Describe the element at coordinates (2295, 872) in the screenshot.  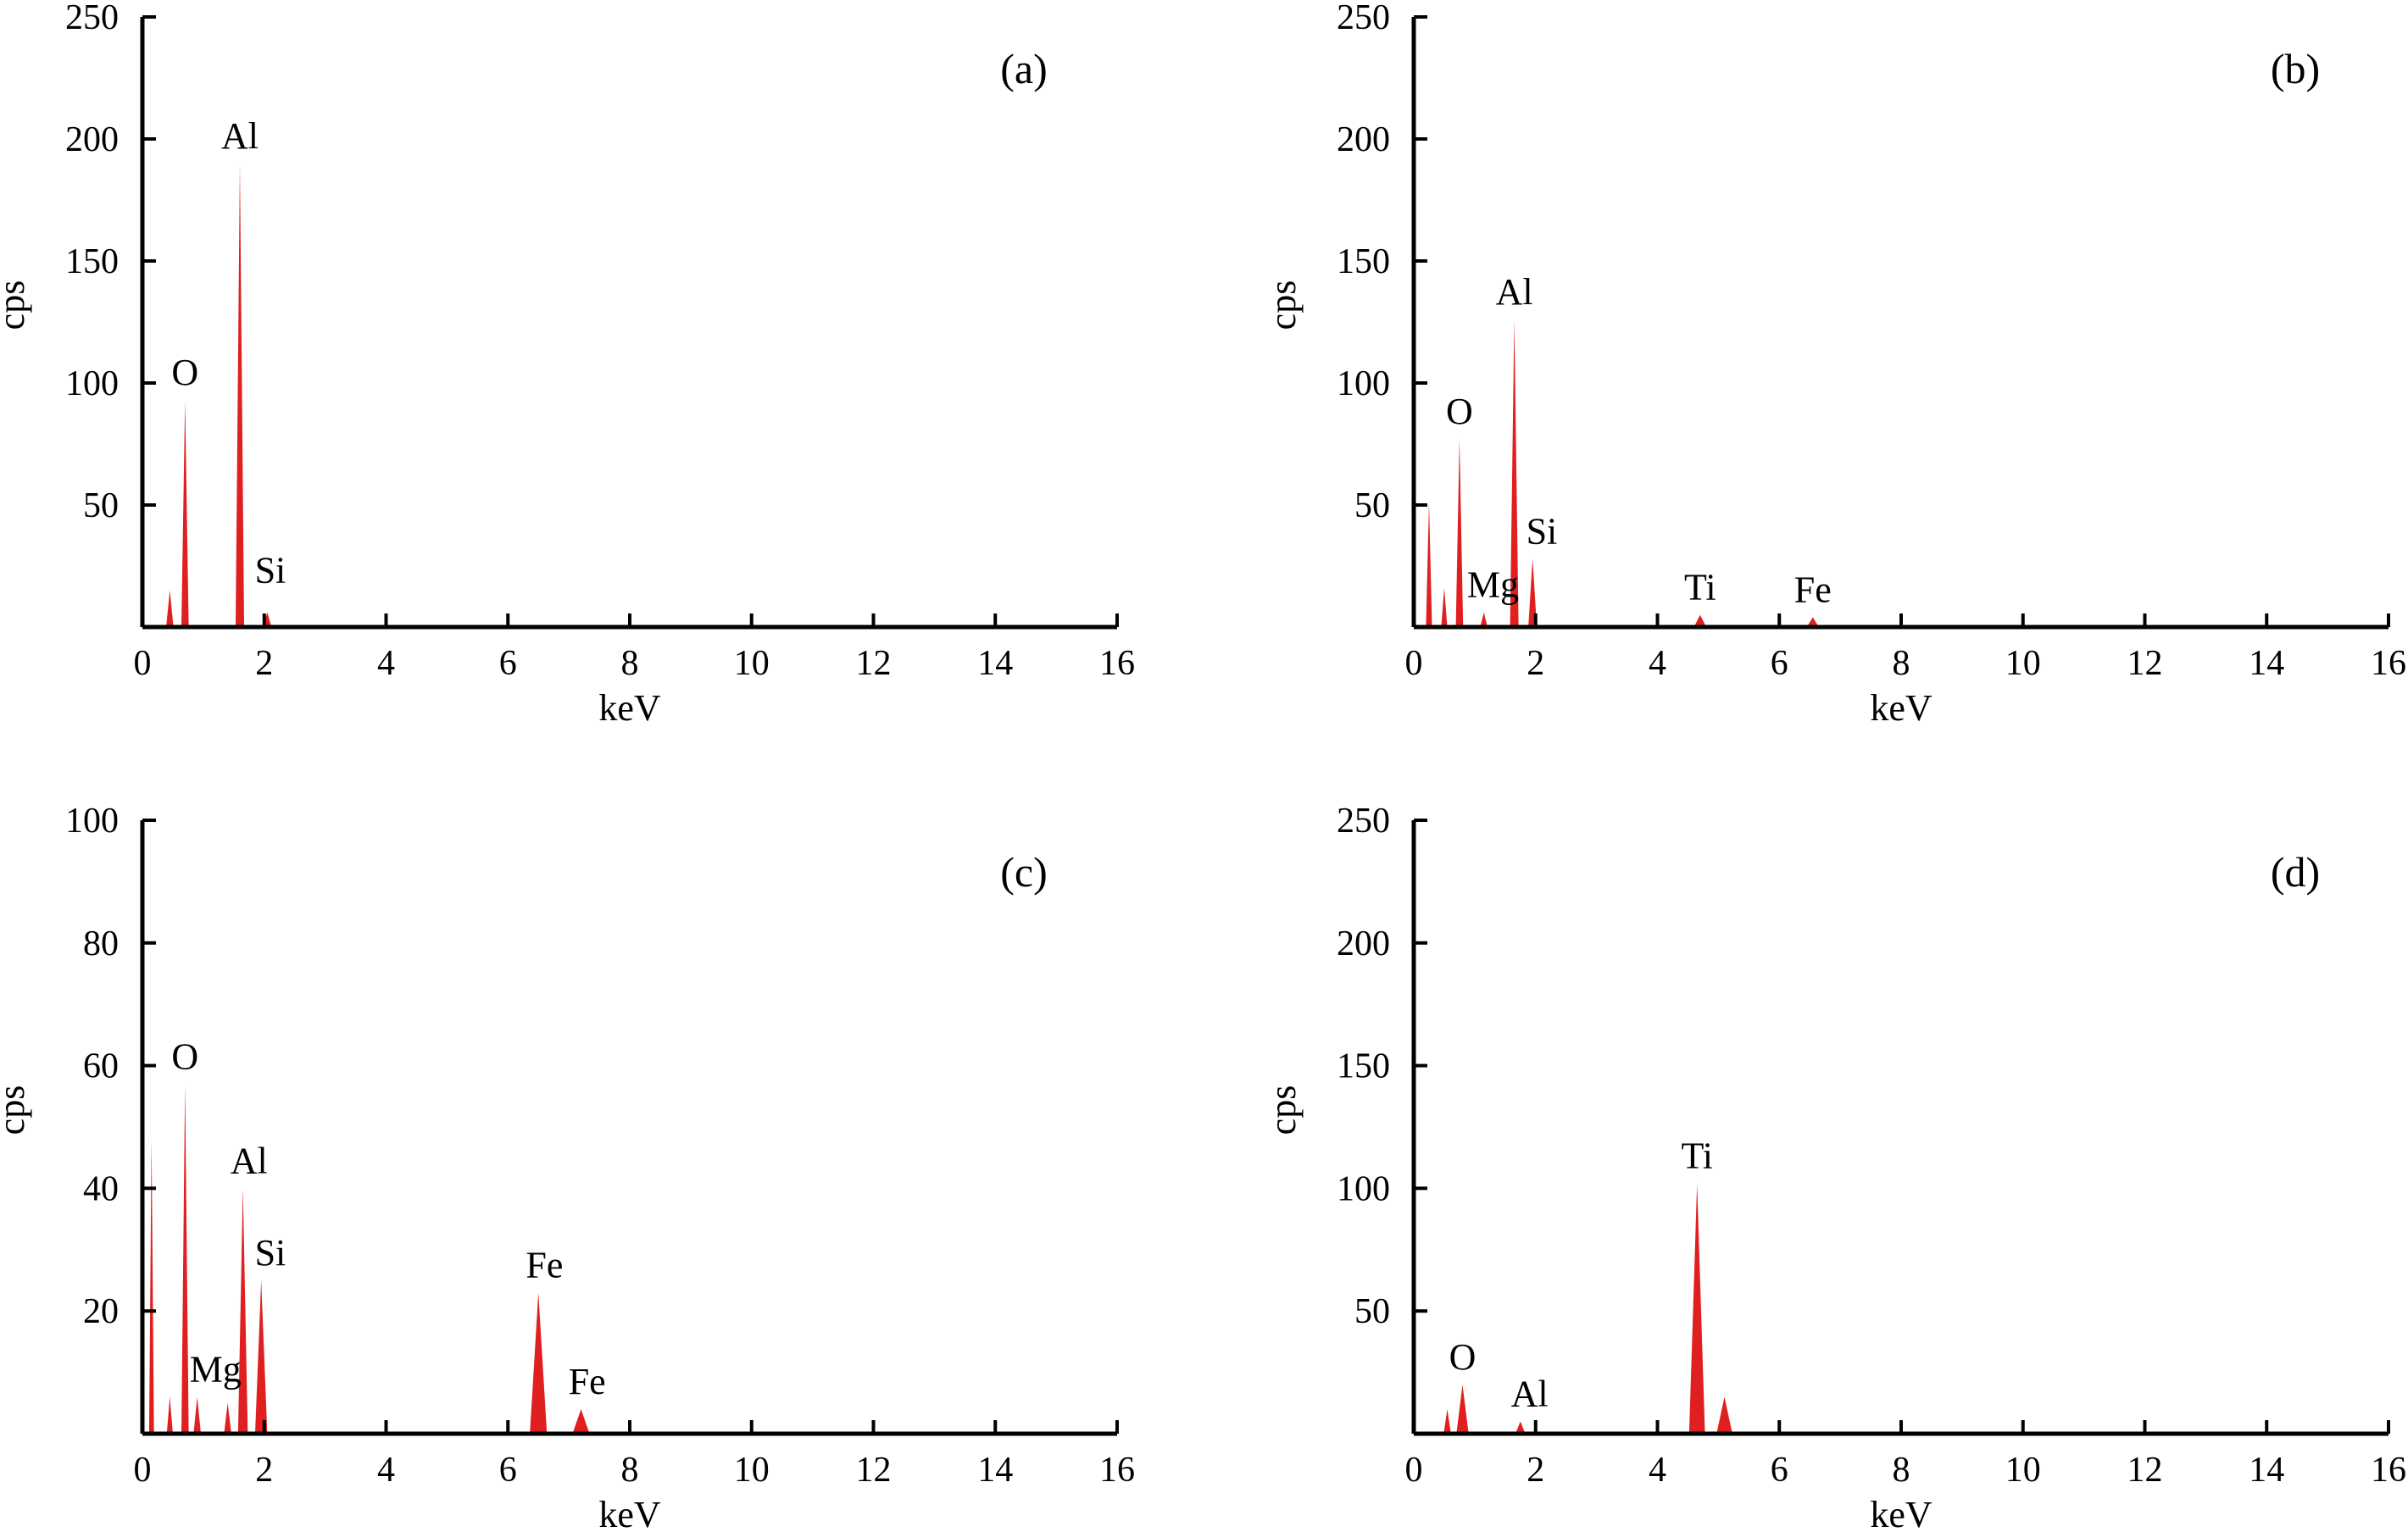
I see `panel-label: (d)` at that location.